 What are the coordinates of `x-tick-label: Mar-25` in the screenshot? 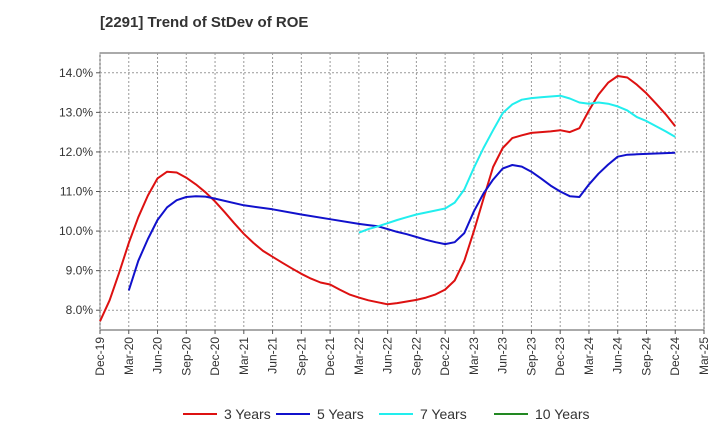 It's located at (704, 356).